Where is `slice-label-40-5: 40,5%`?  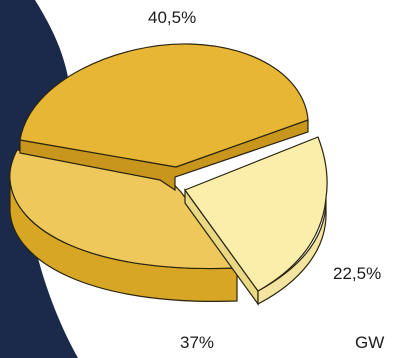
slice-label-40-5: 40,5% is located at coordinates (172, 17).